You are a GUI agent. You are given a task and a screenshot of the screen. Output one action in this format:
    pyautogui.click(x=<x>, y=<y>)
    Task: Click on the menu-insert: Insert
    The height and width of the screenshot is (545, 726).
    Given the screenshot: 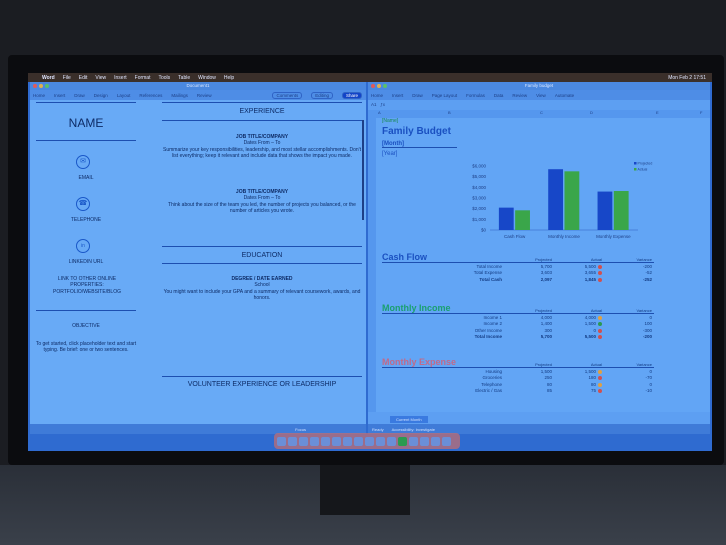 What is the action you would take?
    pyautogui.click(x=120, y=77)
    